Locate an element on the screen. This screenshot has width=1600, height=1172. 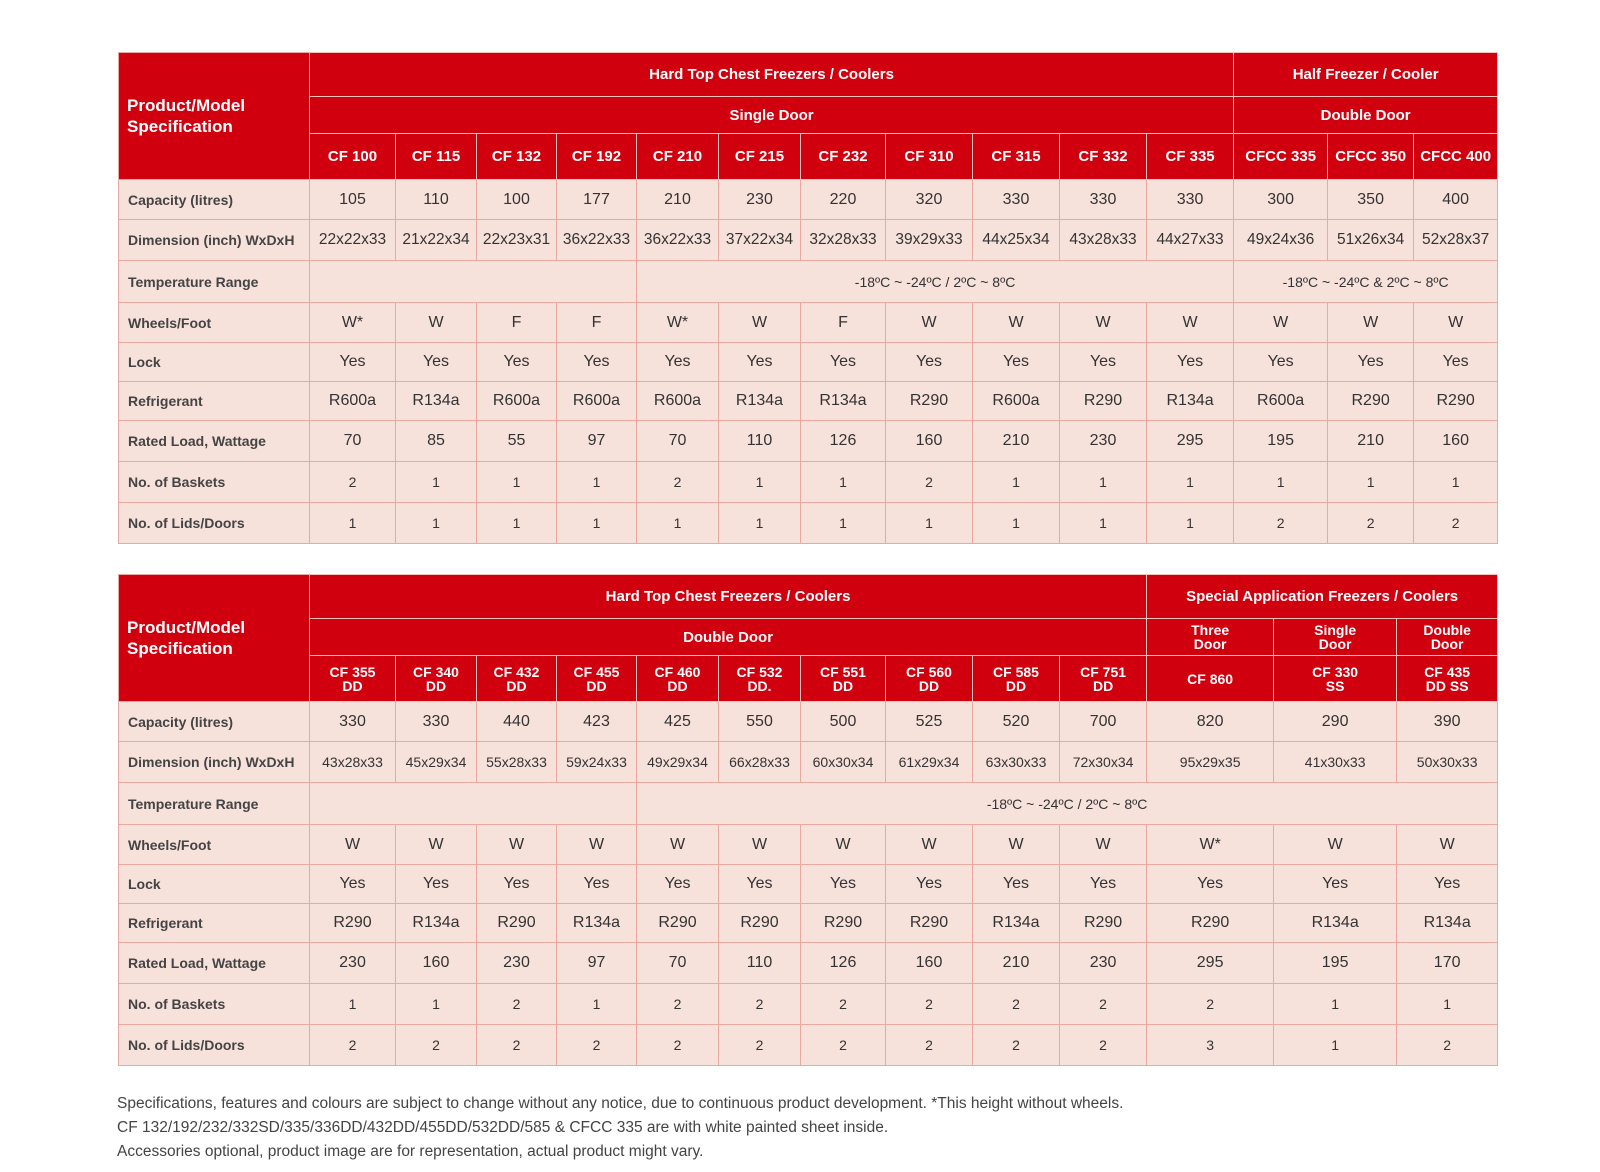
value-cell: 220 is located at coordinates (843, 199).